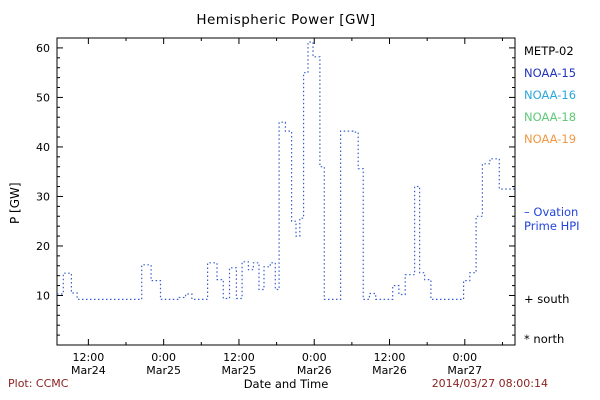  I want to click on plot-credit: Plot: CCMC, so click(38, 383).